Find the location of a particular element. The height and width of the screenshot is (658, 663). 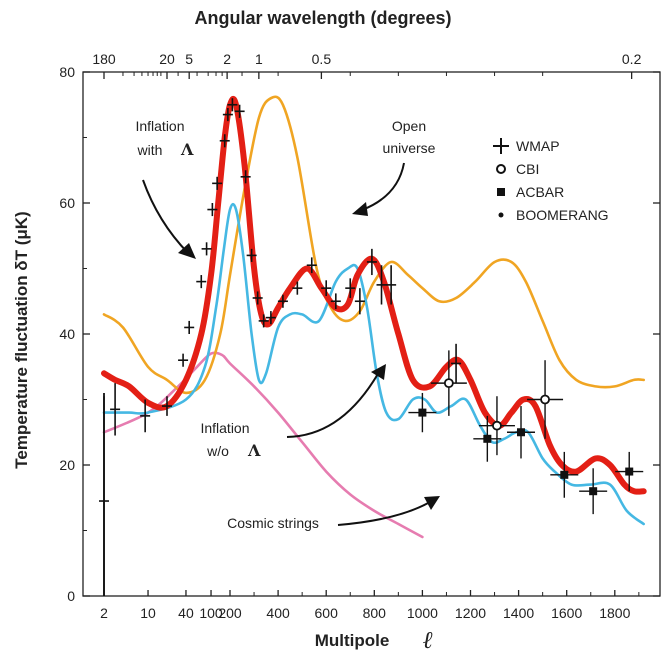

x-tick-label: 400 is located at coordinates (278, 613).